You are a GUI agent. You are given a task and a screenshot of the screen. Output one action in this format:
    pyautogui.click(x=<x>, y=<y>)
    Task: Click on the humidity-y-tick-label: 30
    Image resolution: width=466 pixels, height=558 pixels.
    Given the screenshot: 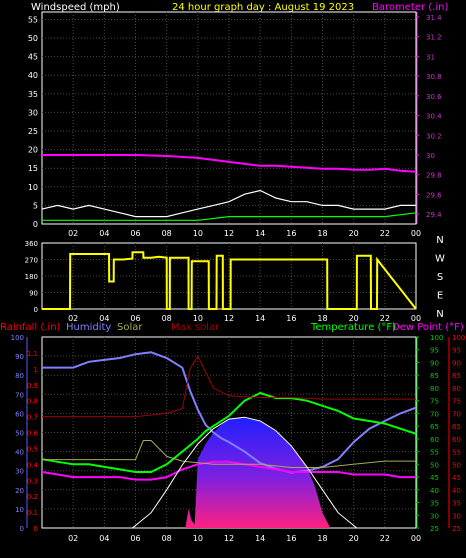 What is the action you would take?
    pyautogui.click(x=19, y=472)
    